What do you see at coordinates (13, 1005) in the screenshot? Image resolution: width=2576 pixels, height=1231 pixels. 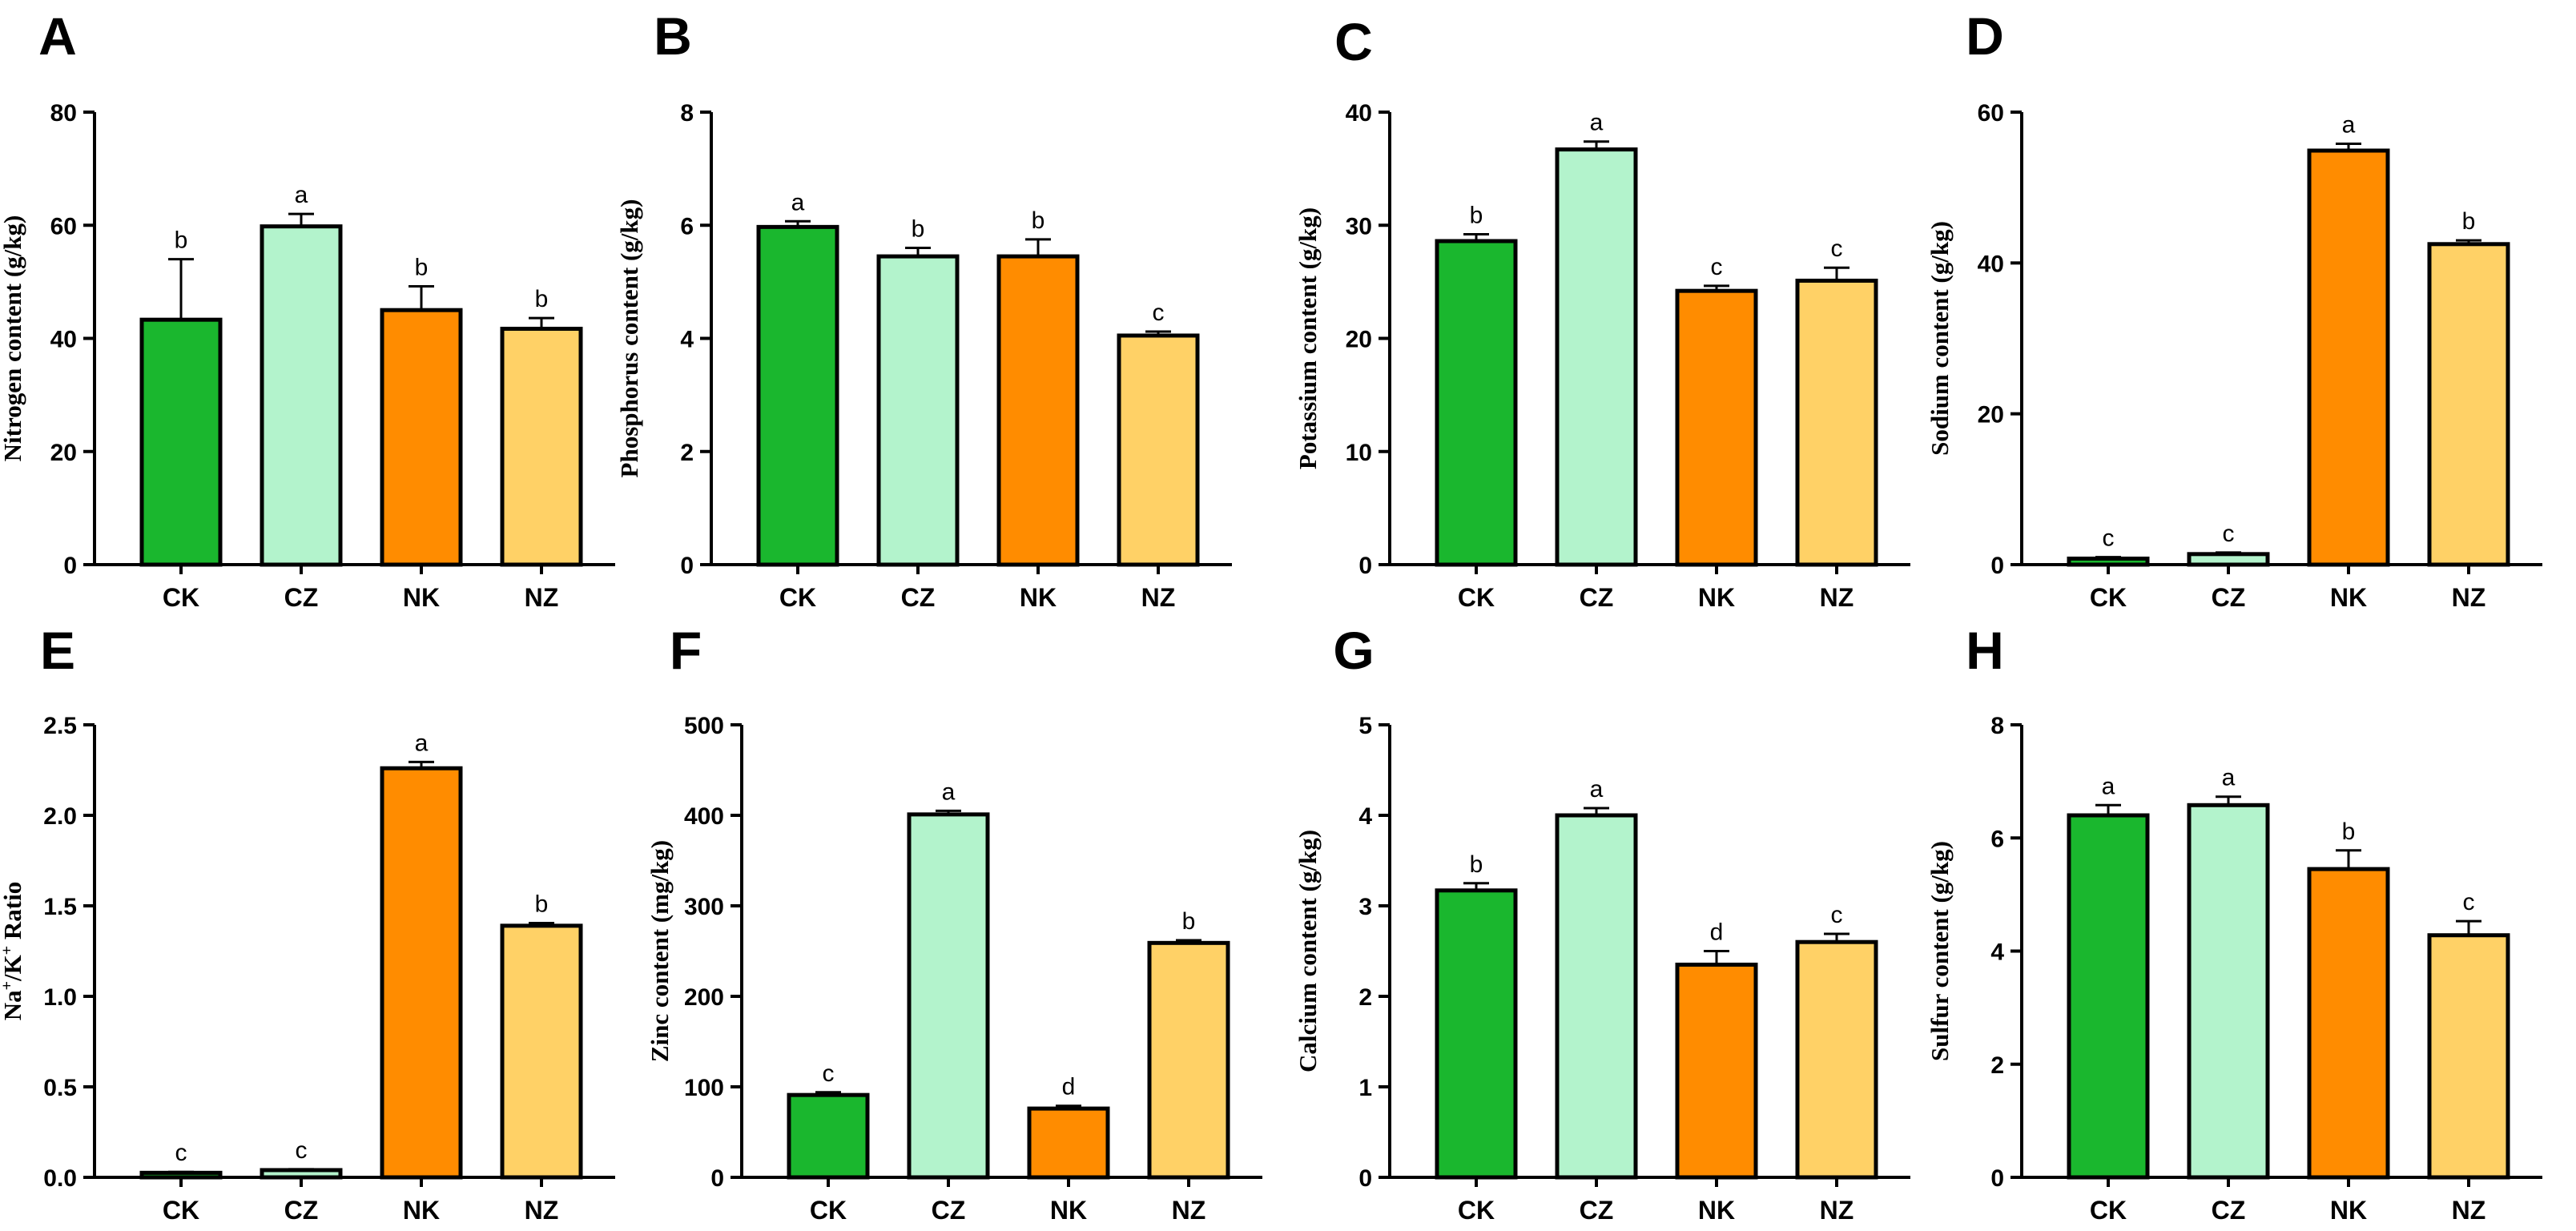 I see `y-axis-title-part: Na` at bounding box center [13, 1005].